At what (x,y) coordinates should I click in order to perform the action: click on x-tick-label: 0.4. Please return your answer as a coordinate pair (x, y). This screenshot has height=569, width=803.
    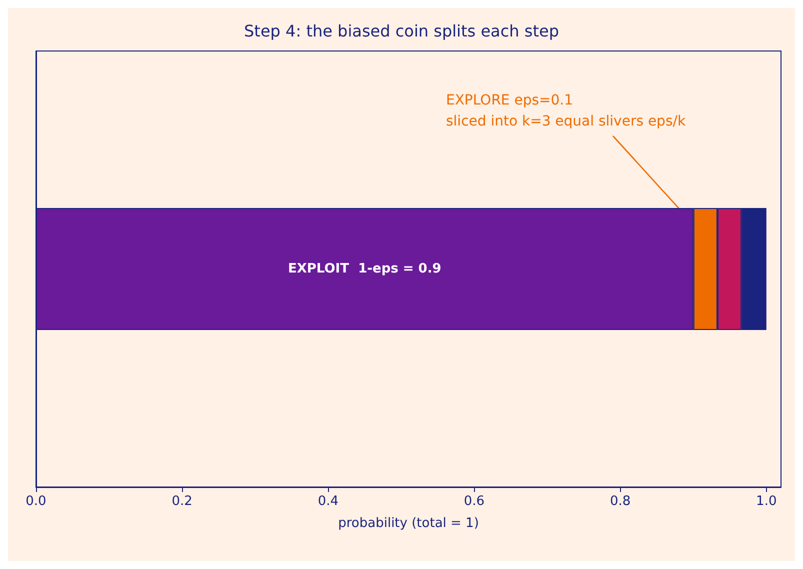
    Looking at the image, I should click on (328, 501).